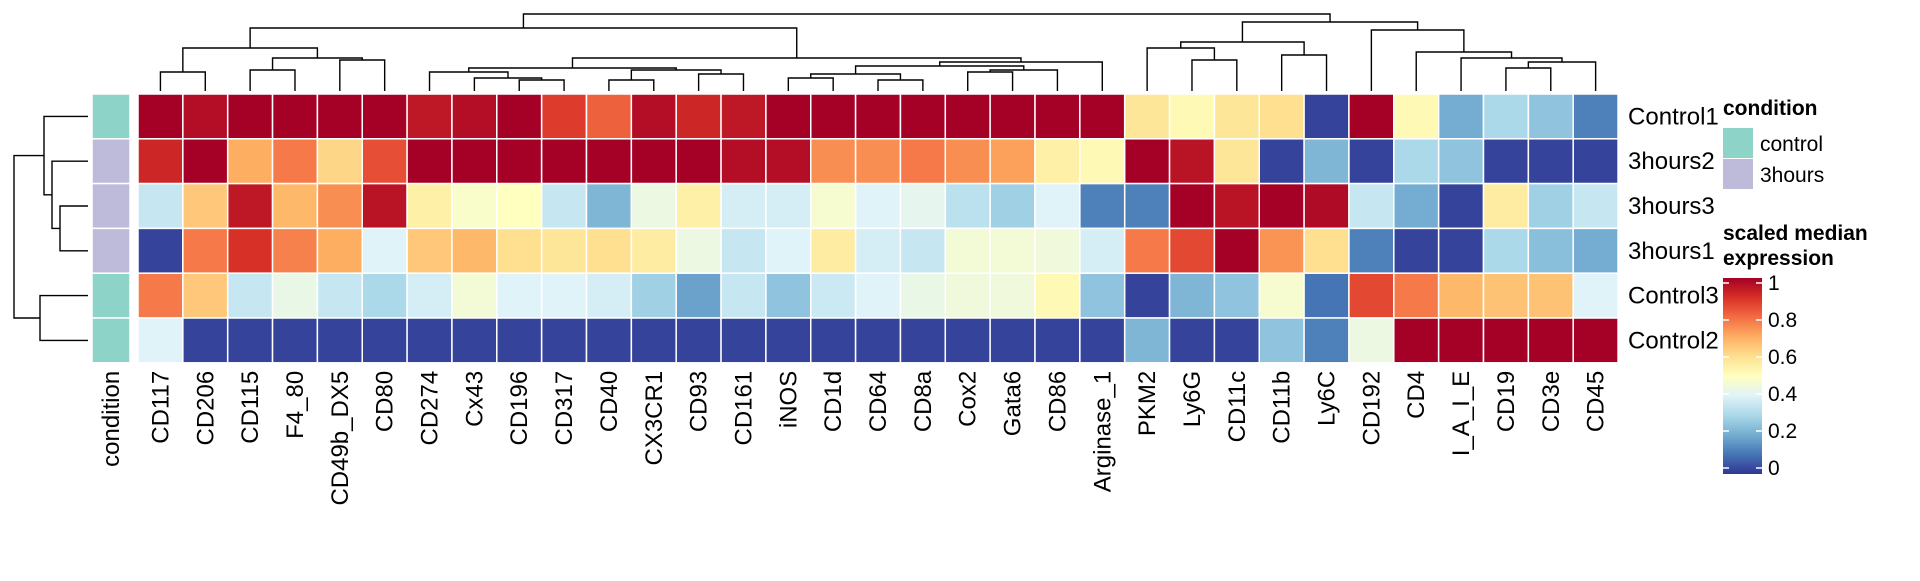 The width and height of the screenshot is (1920, 581). Describe the element at coordinates (1237, 407) in the screenshot. I see `column-label: CD11c` at that location.